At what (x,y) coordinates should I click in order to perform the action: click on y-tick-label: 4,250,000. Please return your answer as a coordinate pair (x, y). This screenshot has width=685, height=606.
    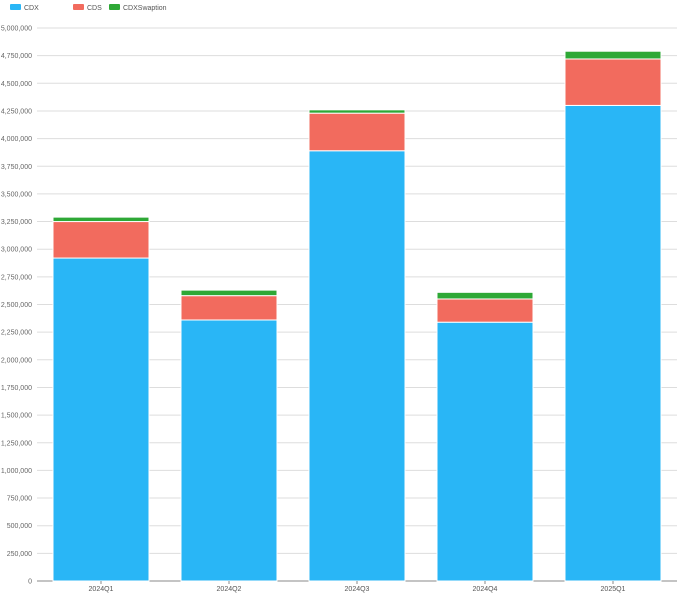
    Looking at the image, I should click on (16, 111).